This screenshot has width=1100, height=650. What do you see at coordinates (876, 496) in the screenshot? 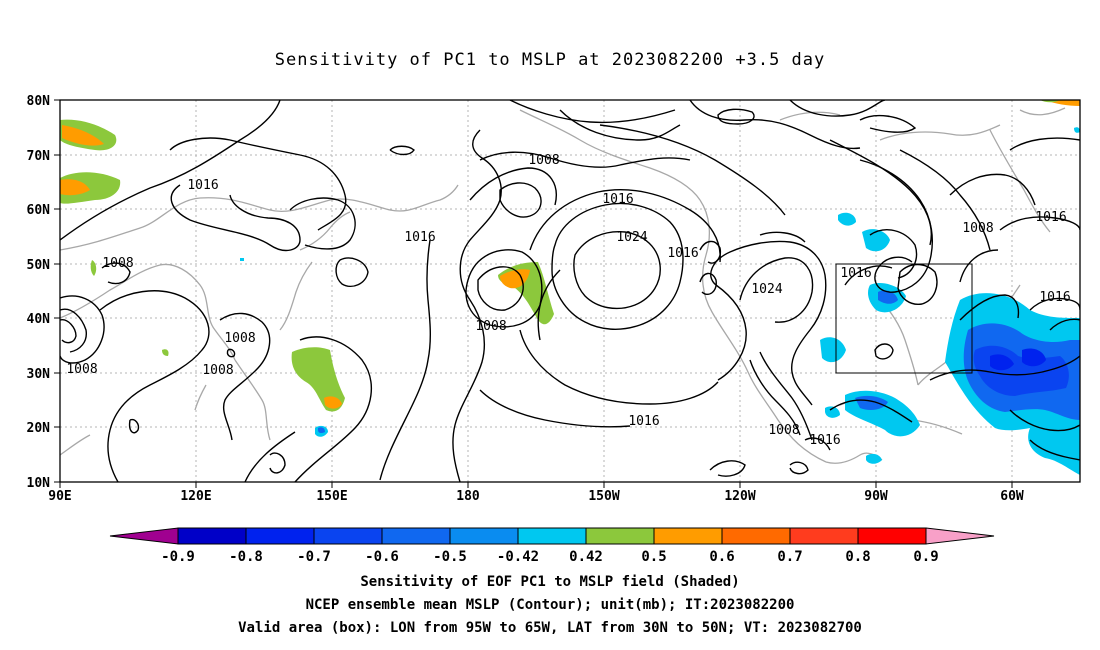
I see `lon-tick-label: 90W` at bounding box center [876, 496].